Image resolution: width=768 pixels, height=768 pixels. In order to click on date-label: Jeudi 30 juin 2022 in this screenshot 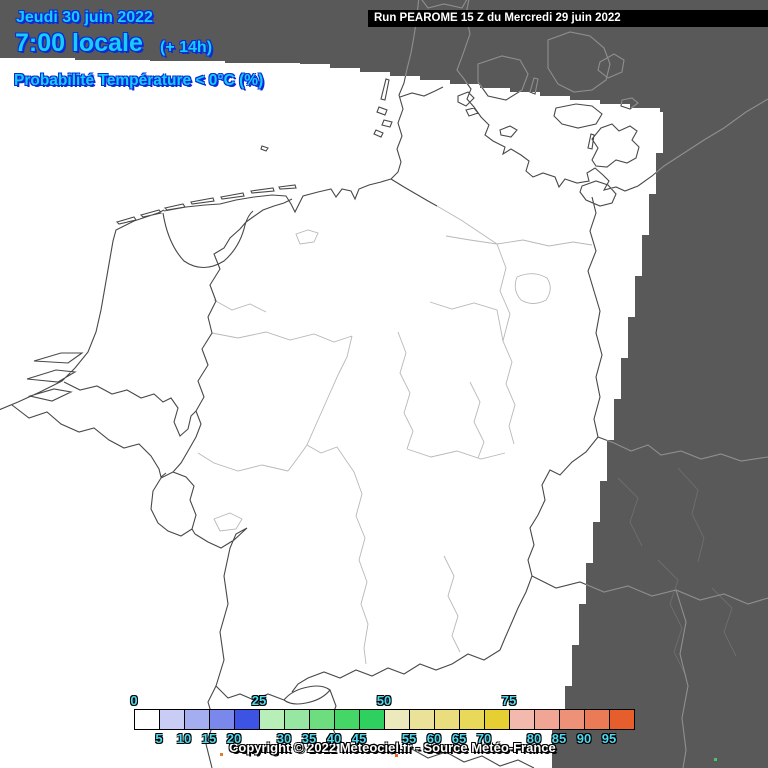, I will do `click(84, 17)`.